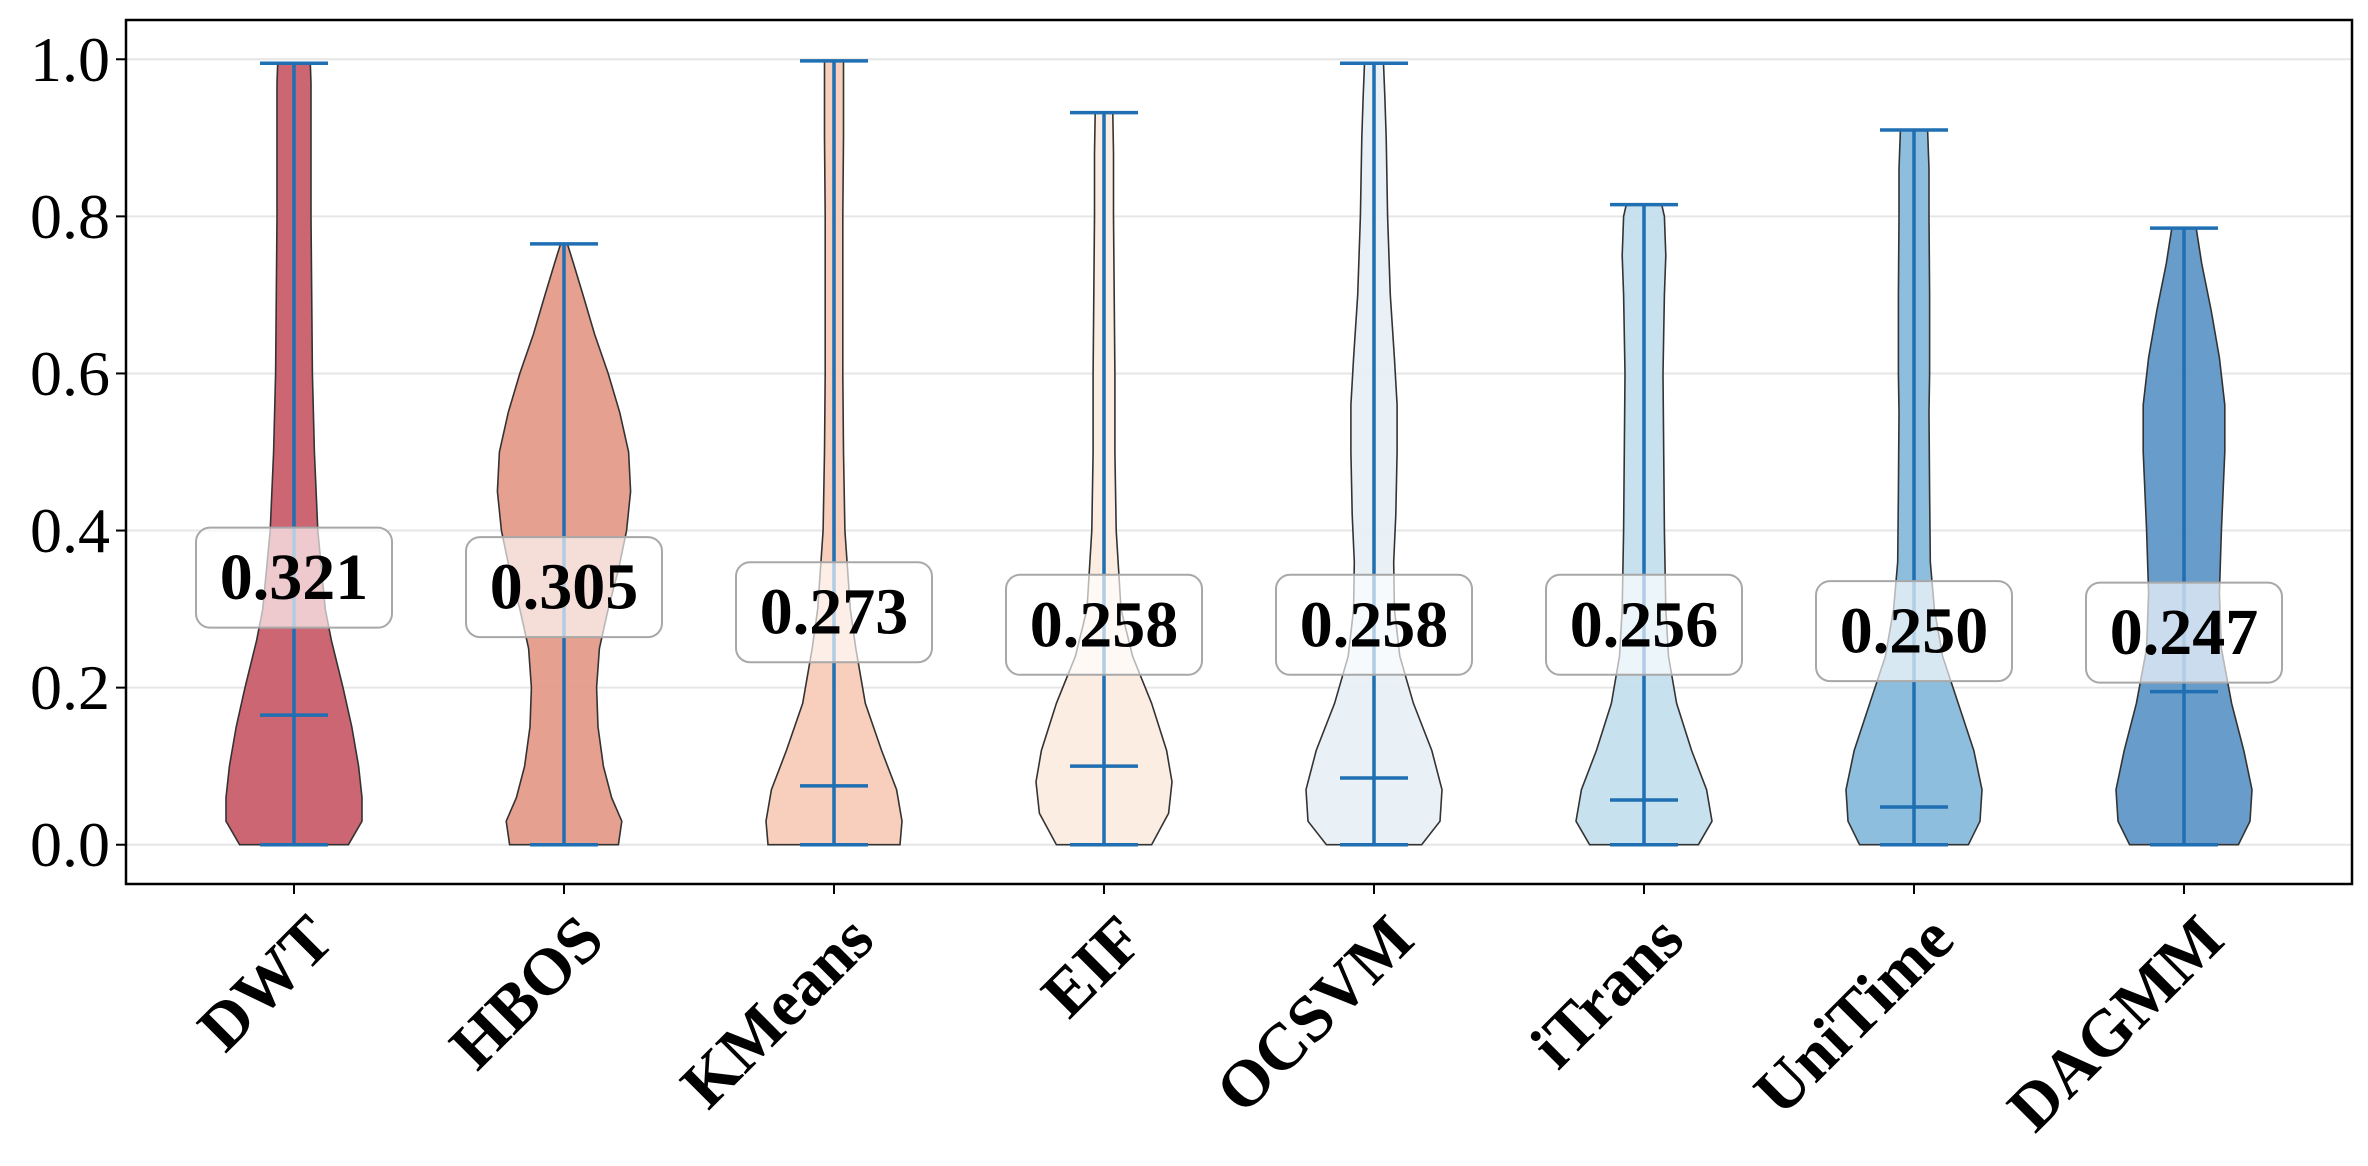 The width and height of the screenshot is (2368, 1166). Describe the element at coordinates (70, 59) in the screenshot. I see `y-tick-label: 1.0` at that location.